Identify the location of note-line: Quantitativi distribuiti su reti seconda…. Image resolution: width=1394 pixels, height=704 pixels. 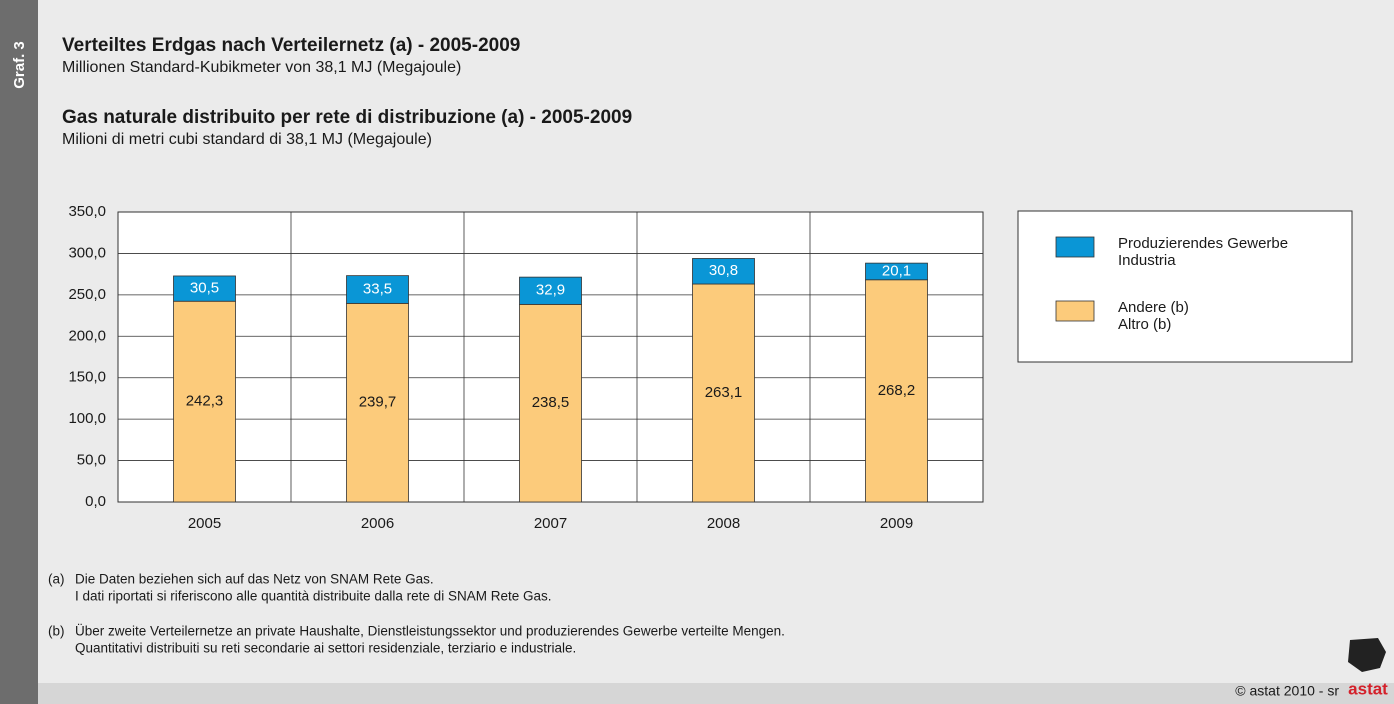
(325, 648).